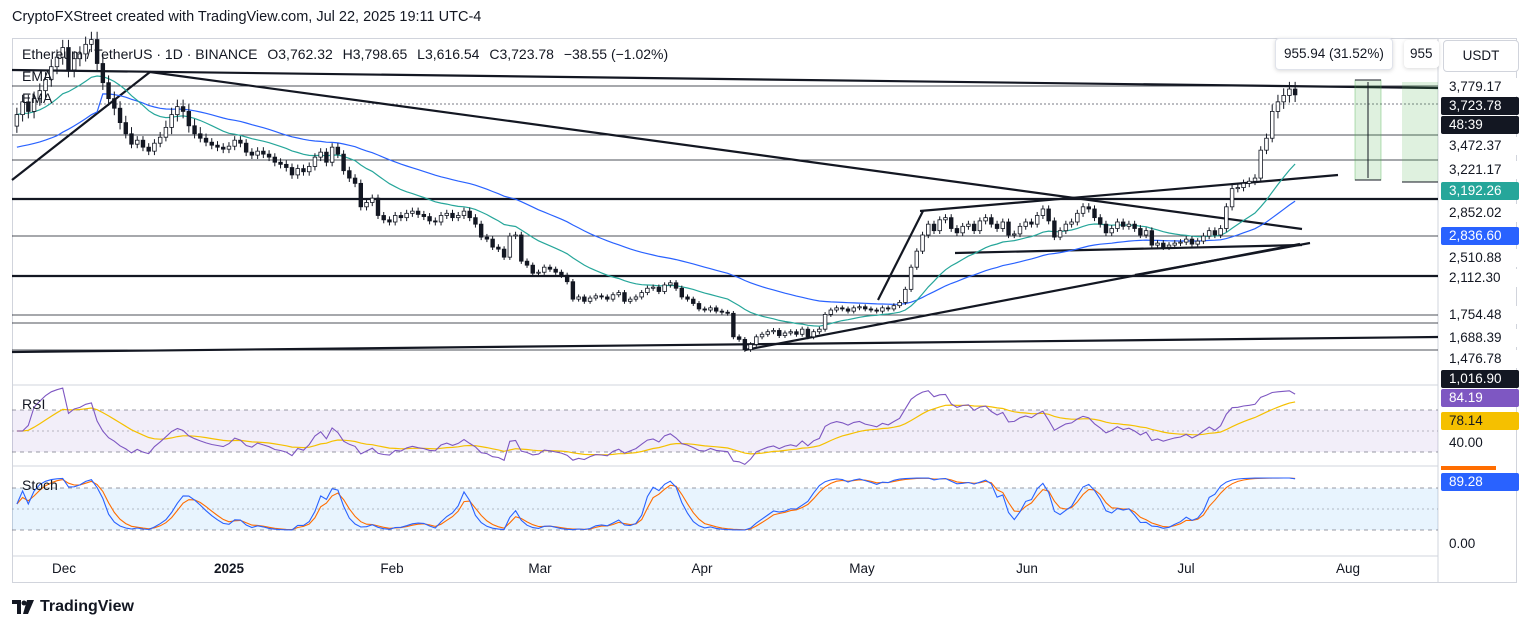 This screenshot has width=1536, height=631. I want to click on ema-fast-label: EMA, so click(37, 76).